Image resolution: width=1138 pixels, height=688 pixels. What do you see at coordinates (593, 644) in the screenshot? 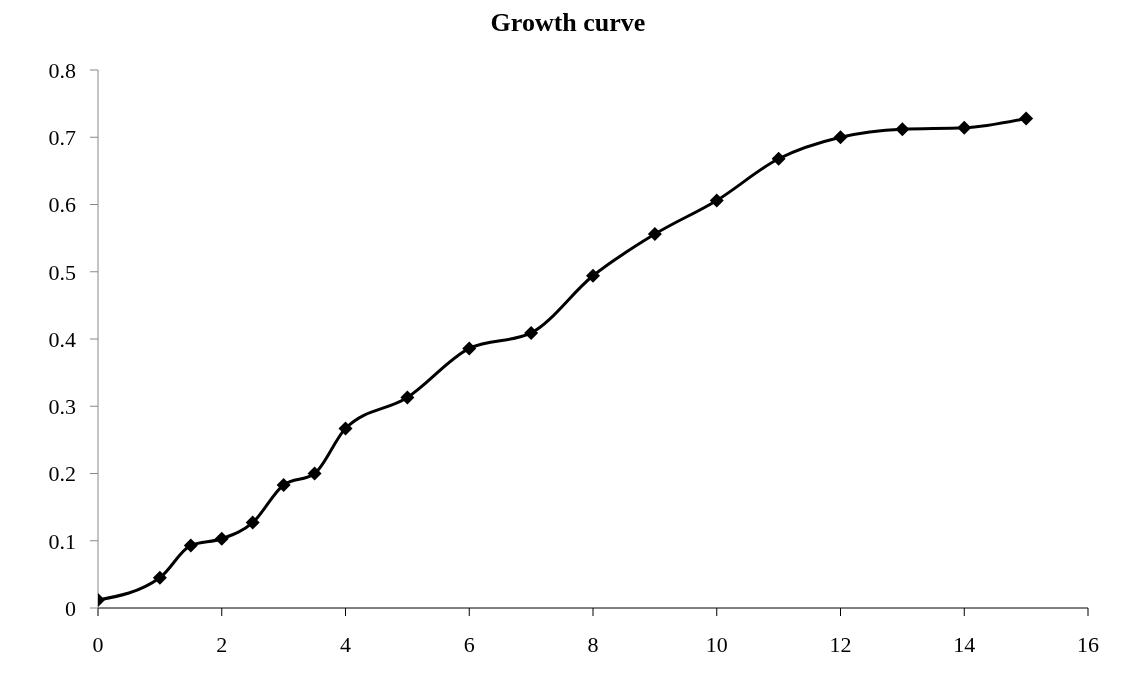
I see `x-tick-label: 8` at bounding box center [593, 644].